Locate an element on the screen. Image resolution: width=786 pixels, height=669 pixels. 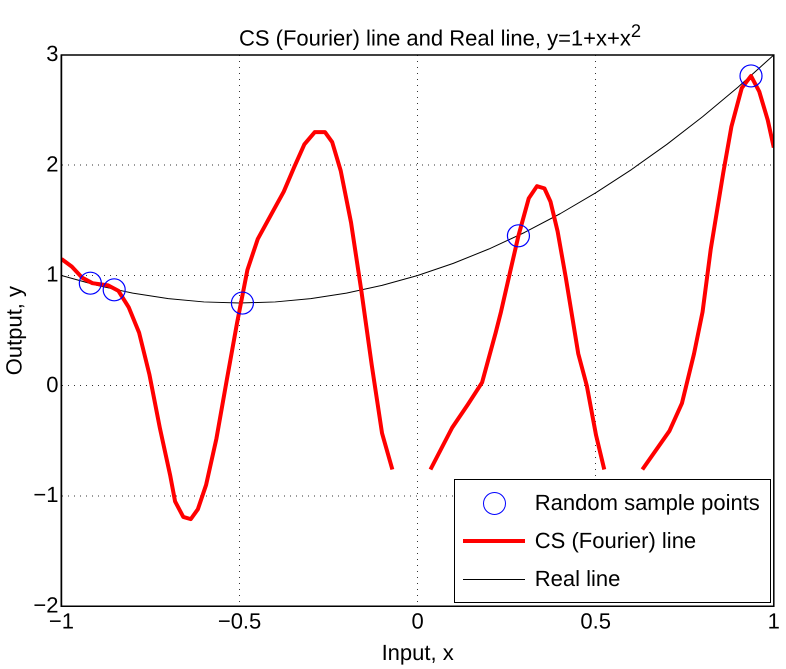
x-axis-title: Input, x is located at coordinates (418, 652).